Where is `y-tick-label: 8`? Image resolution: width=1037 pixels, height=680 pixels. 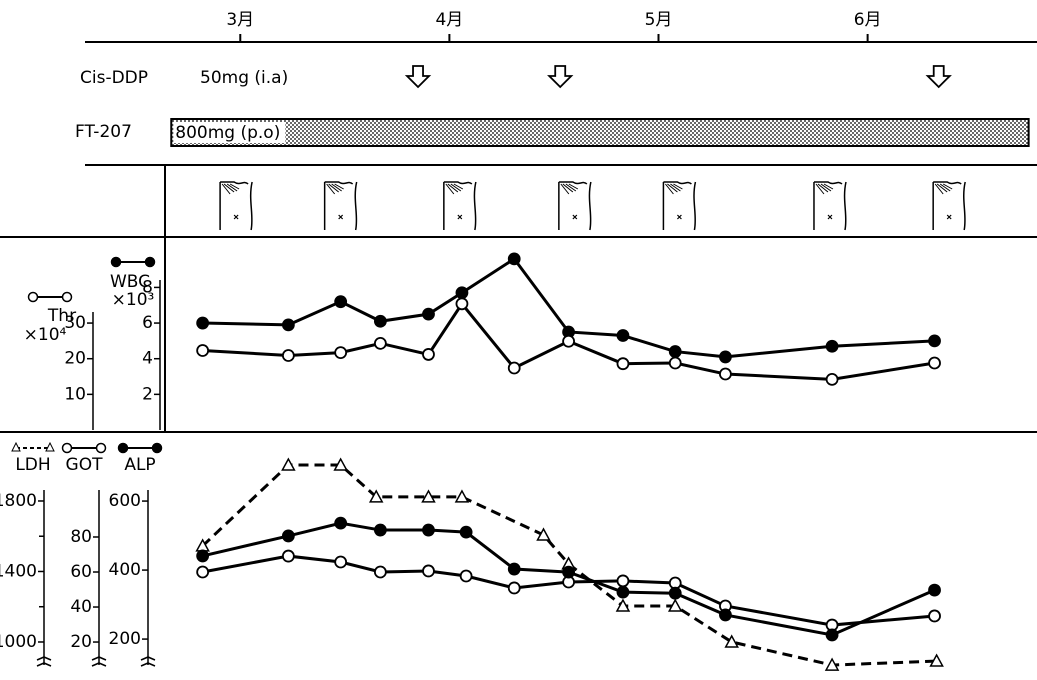 y-tick-label: 8 is located at coordinates (147, 287).